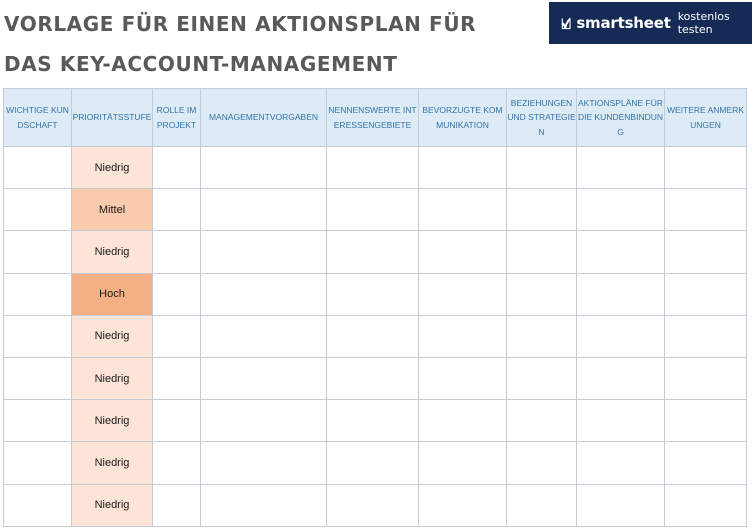 The width and height of the screenshot is (754, 530). Describe the element at coordinates (112, 117) in the screenshot. I see `column-header-priority: PRIORITÄTSSTUFE` at that location.